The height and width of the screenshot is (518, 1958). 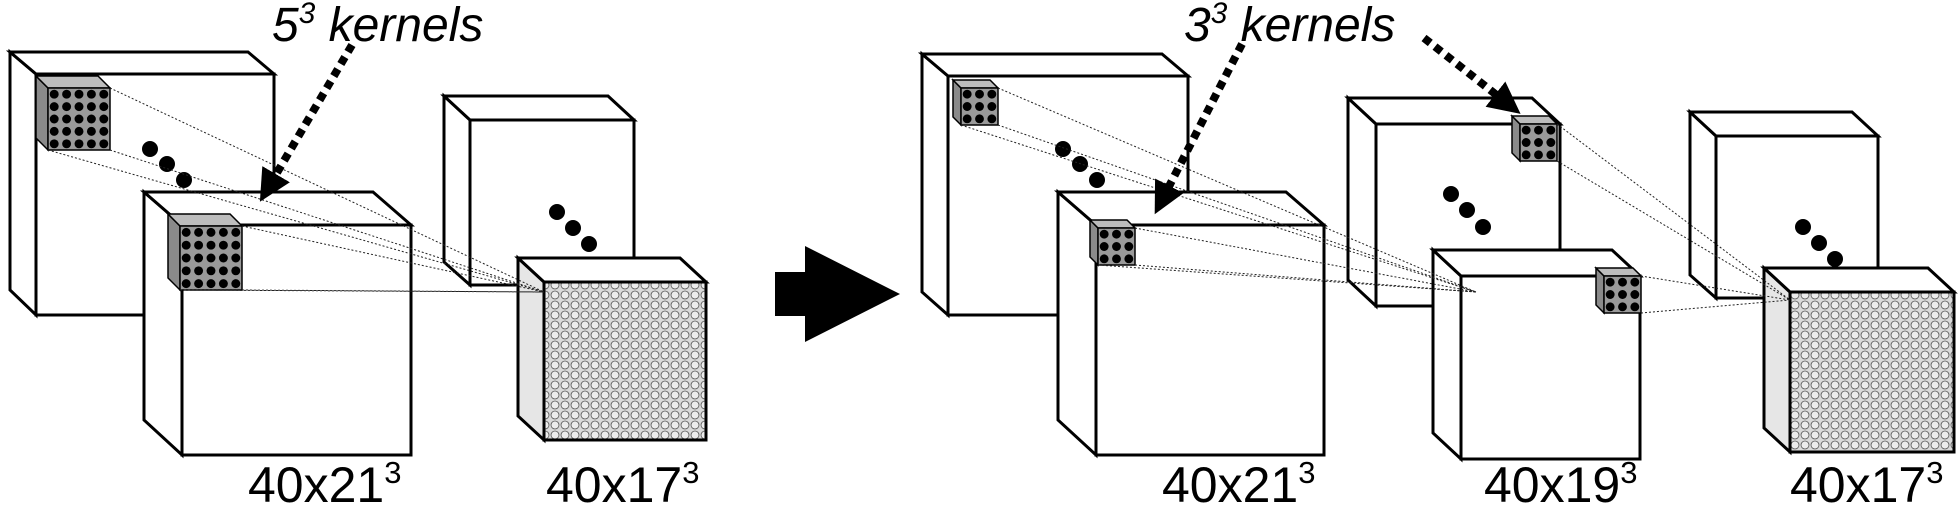 What do you see at coordinates (316, 485) in the screenshot?
I see `left-size-input-base: 40x21` at bounding box center [316, 485].